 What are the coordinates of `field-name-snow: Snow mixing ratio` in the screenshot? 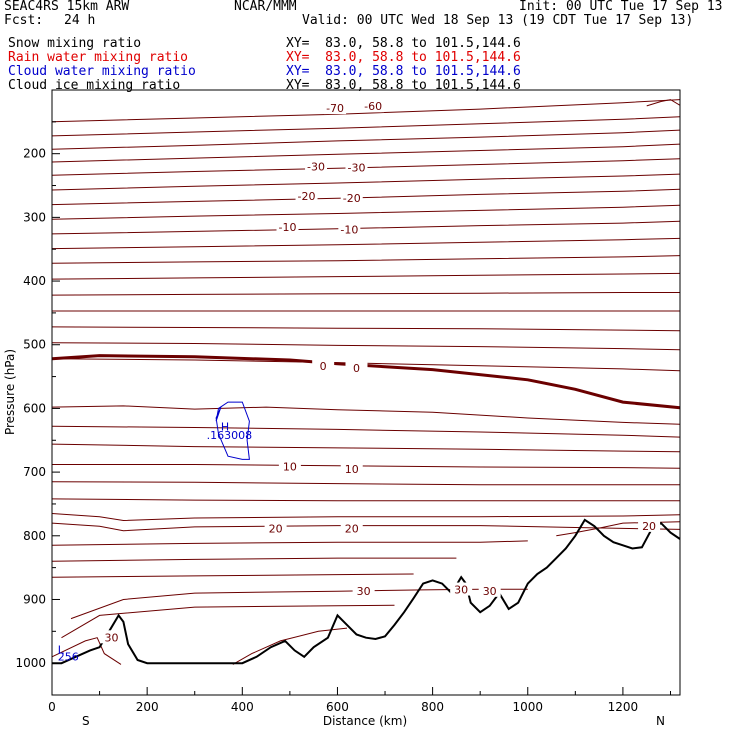 It's located at (75, 43).